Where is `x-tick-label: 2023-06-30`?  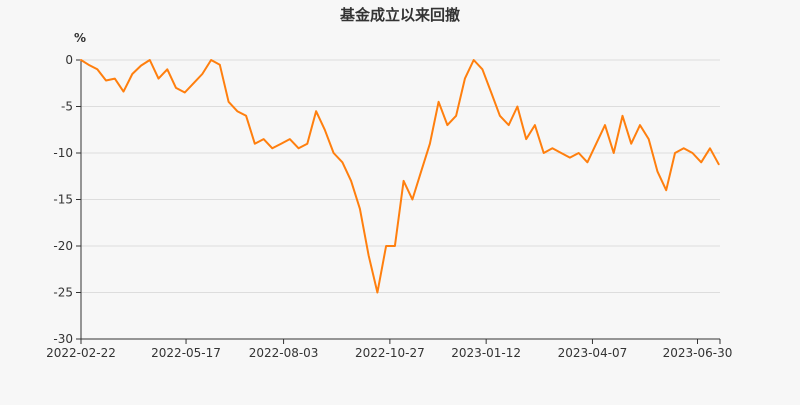
x-tick-label: 2023-06-30 is located at coordinates (698, 353).